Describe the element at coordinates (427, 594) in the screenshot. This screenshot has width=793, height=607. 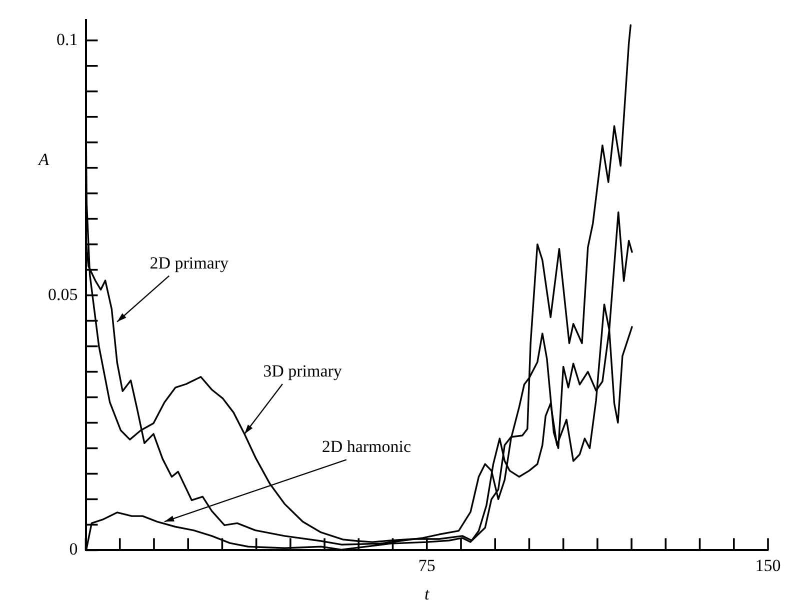
I see `x-axis-title: t` at that location.